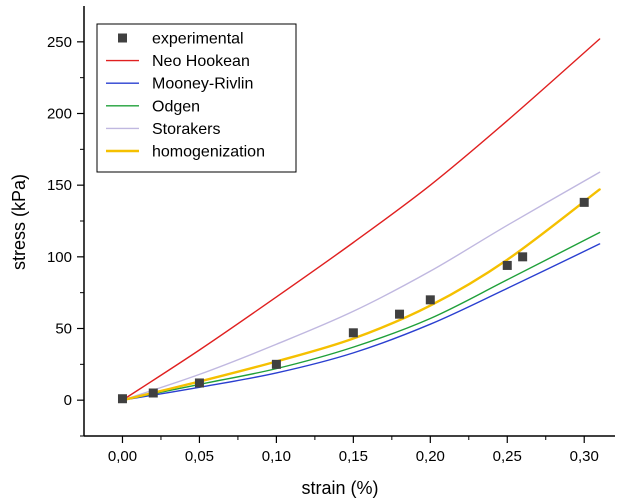  What do you see at coordinates (59, 42) in the screenshot?
I see `y-tick-label: 250` at bounding box center [59, 42].